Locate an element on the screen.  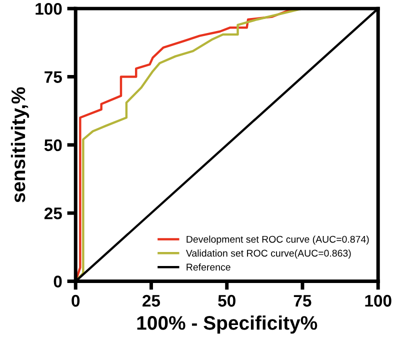
y-tick-label: 0 is located at coordinates (58, 282).